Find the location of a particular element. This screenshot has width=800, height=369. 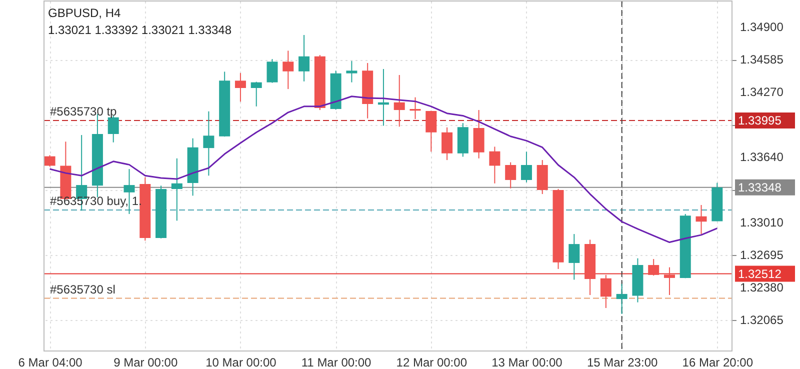

text: 1.33021 1.33392 1.33021 1.33348 is located at coordinates (140, 30).